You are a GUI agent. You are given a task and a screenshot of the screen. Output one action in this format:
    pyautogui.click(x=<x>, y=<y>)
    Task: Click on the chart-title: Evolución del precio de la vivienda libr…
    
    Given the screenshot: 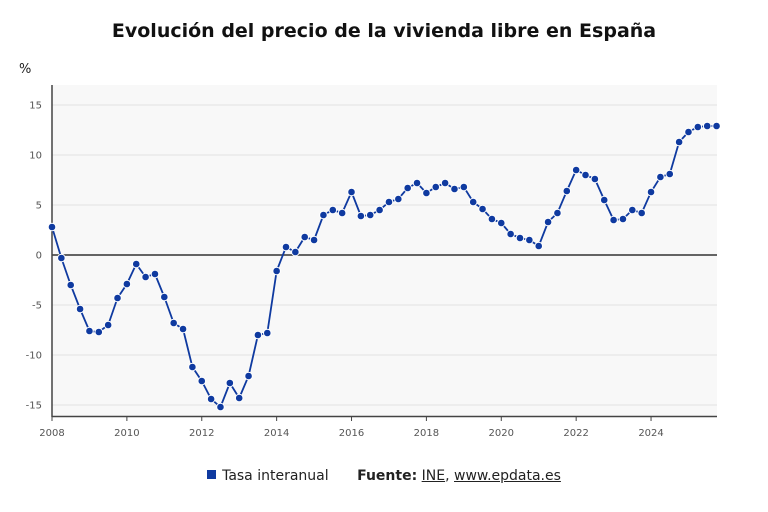 What is the action you would take?
    pyautogui.click(x=384, y=31)
    